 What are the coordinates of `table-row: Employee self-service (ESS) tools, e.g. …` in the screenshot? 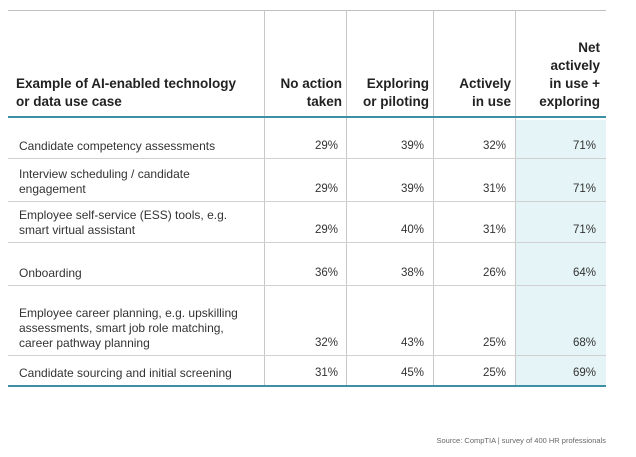 It's located at (307, 222).